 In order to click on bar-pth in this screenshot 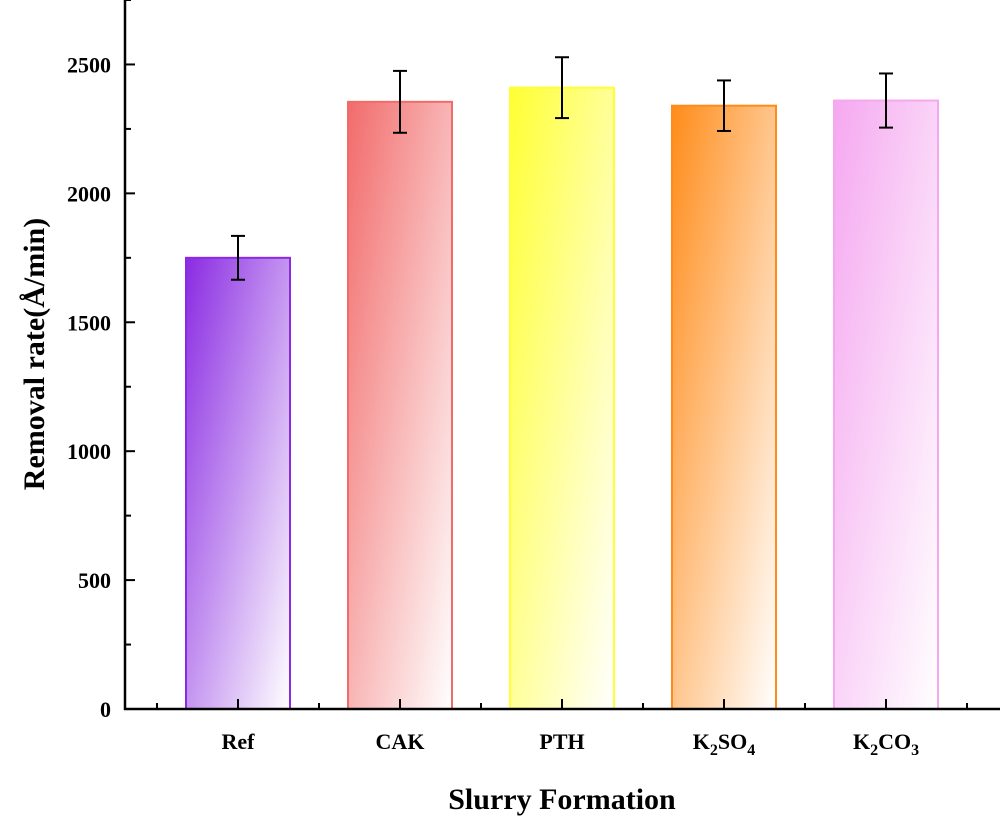, I will do `click(562, 398)`.